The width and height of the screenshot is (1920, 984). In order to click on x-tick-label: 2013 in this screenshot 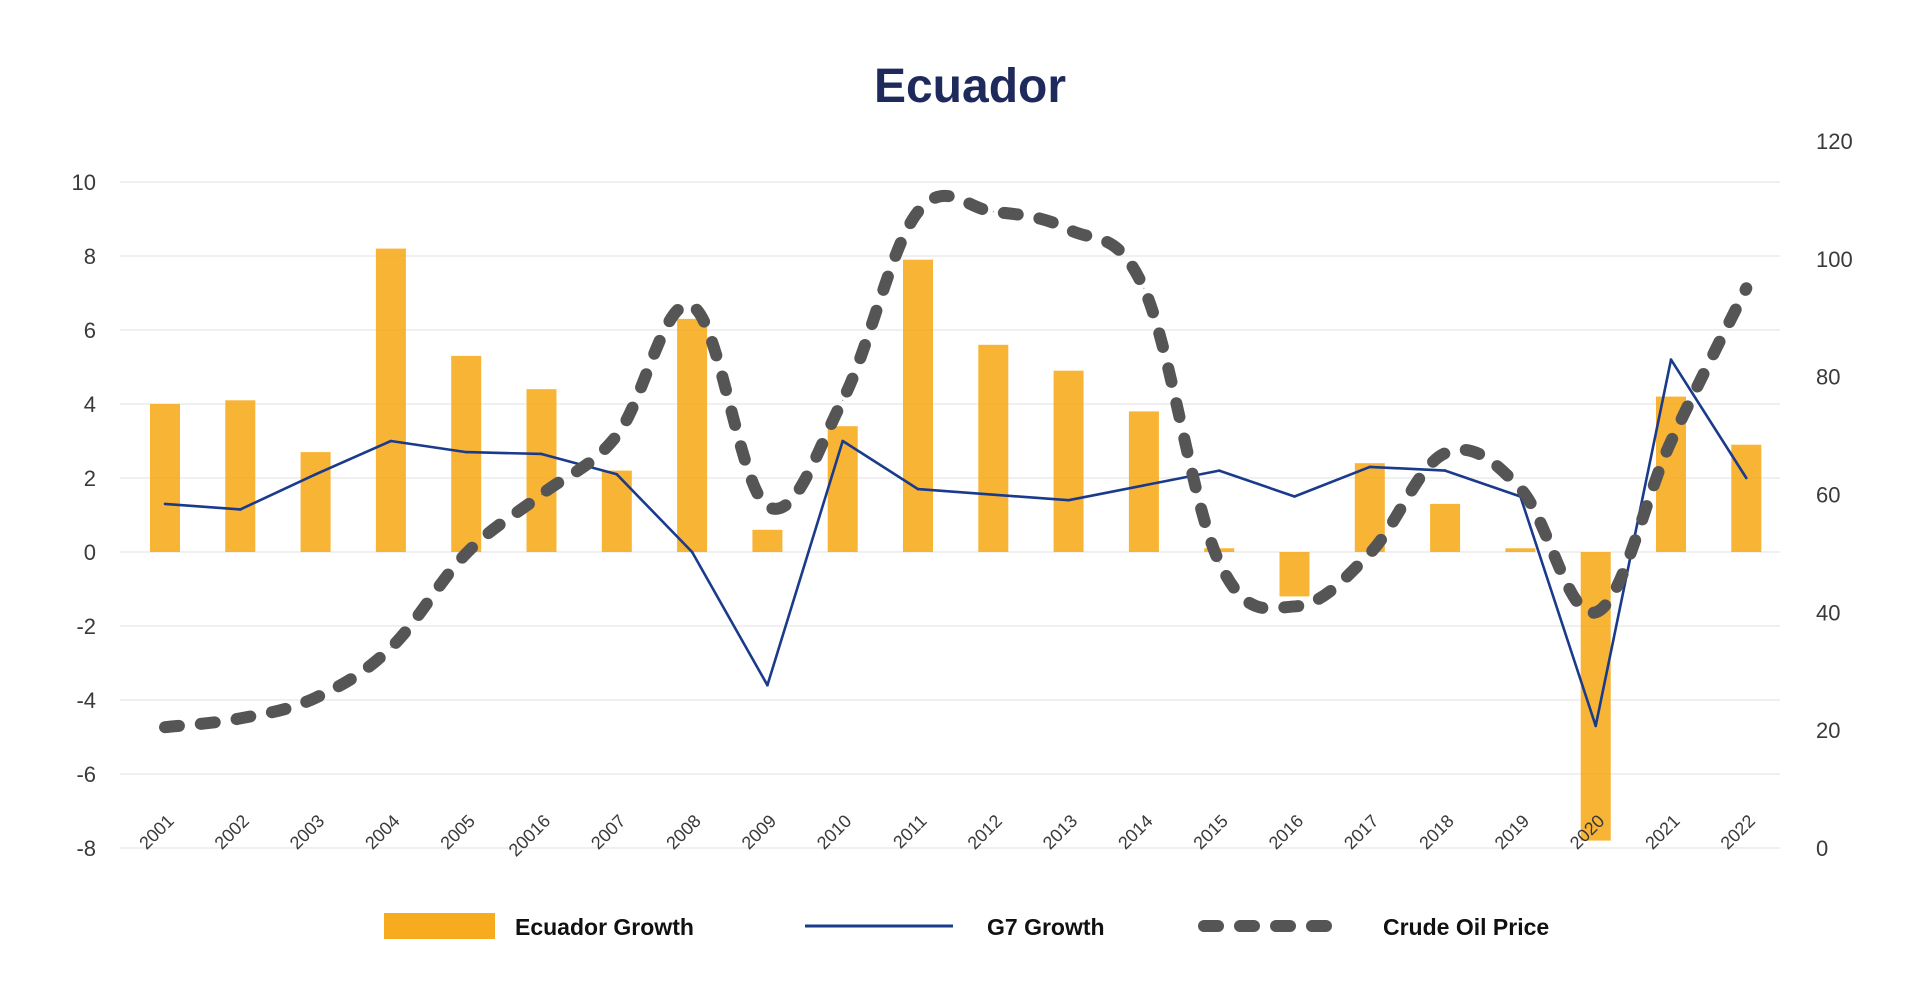, I will do `click(1060, 832)`.